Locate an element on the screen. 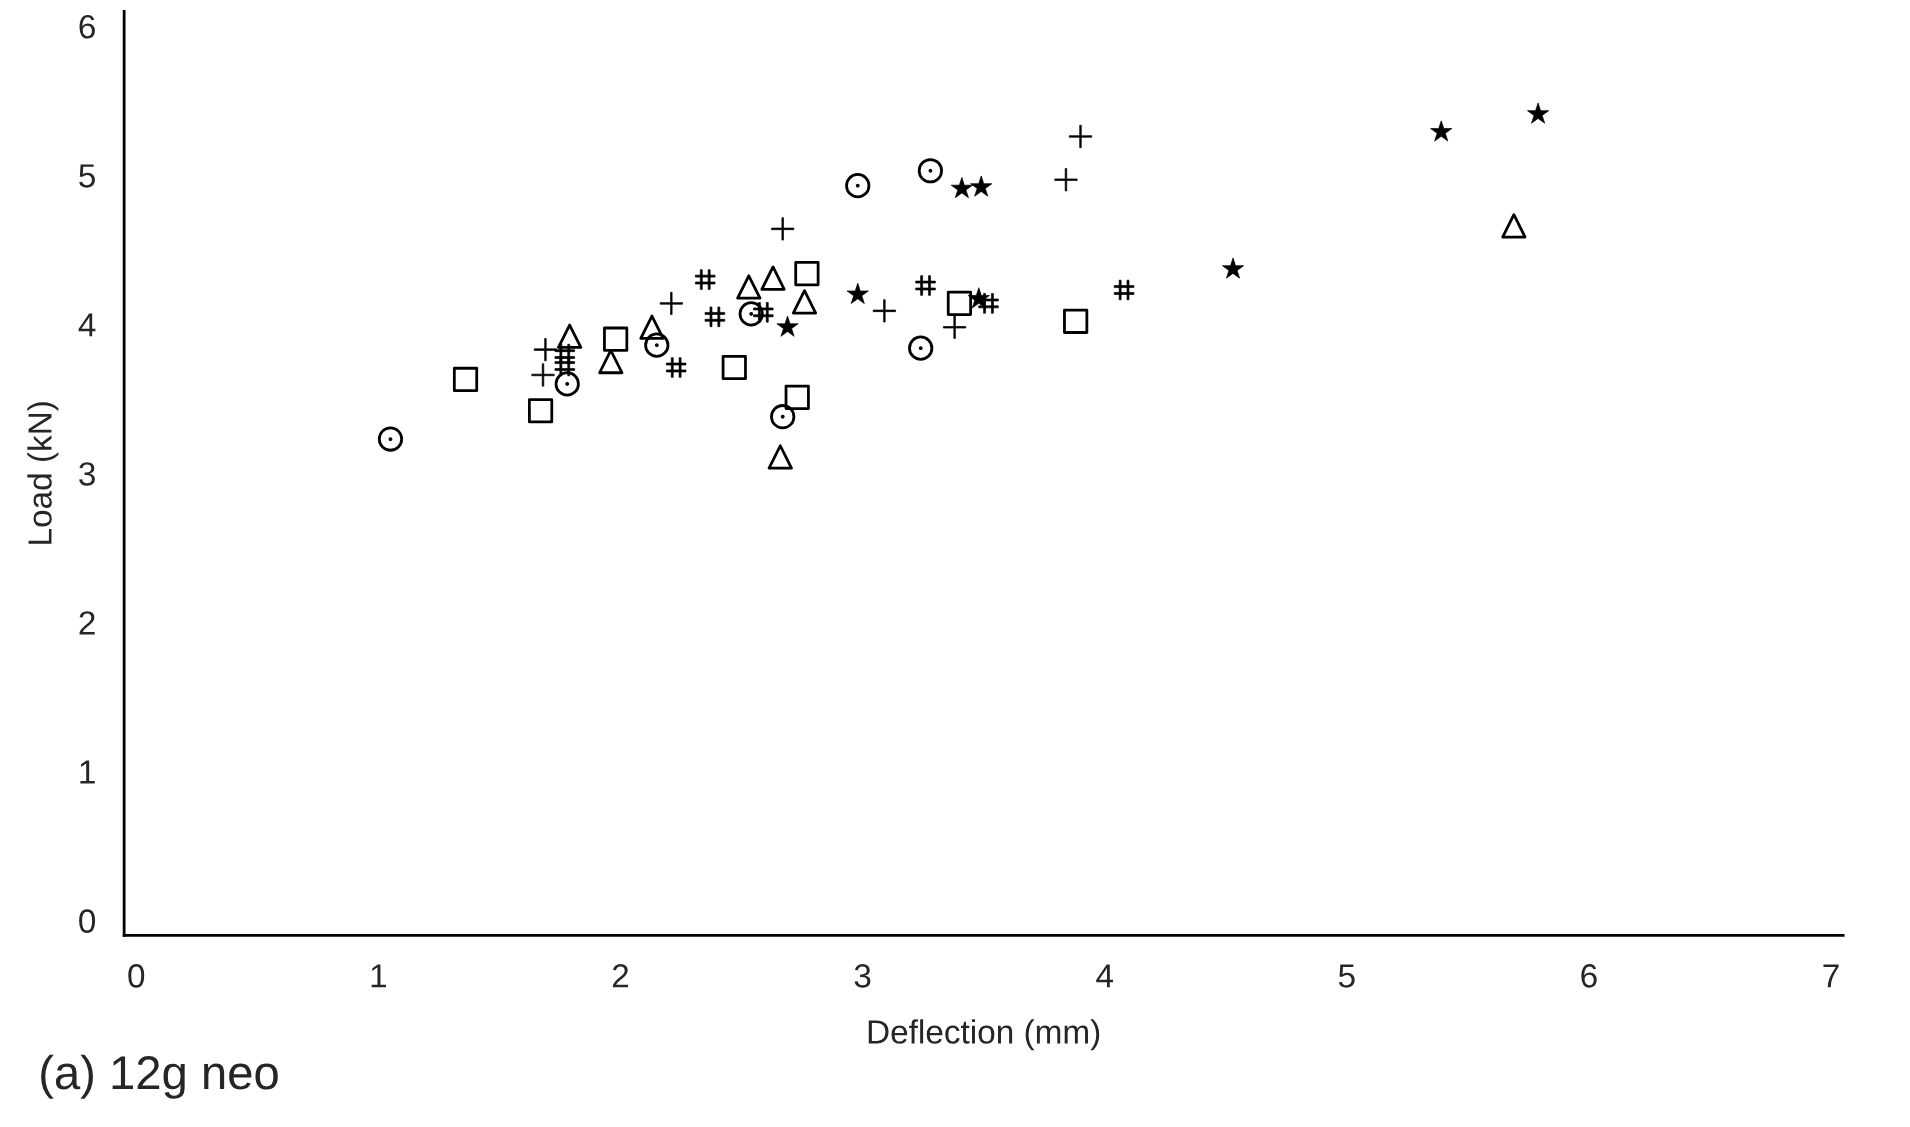 This screenshot has width=1910, height=1127. x-tick-label: 2 is located at coordinates (620, 976).